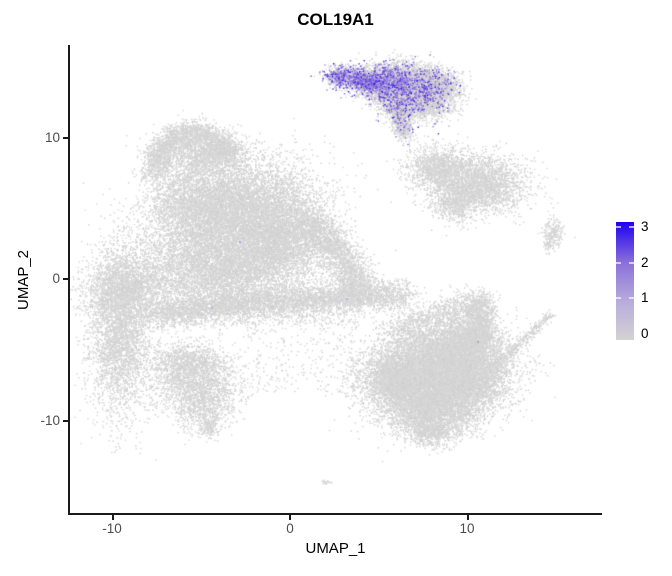  What do you see at coordinates (52, 137) in the screenshot?
I see `y-tick-label: 10` at bounding box center [52, 137].